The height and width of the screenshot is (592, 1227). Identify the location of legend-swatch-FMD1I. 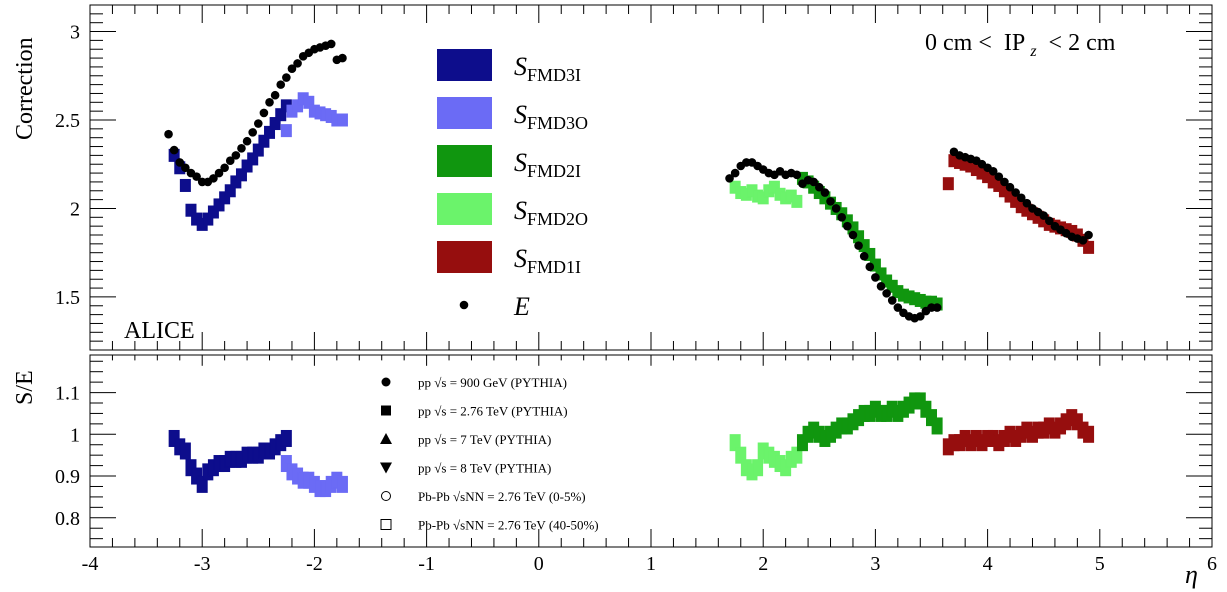
(464, 257).